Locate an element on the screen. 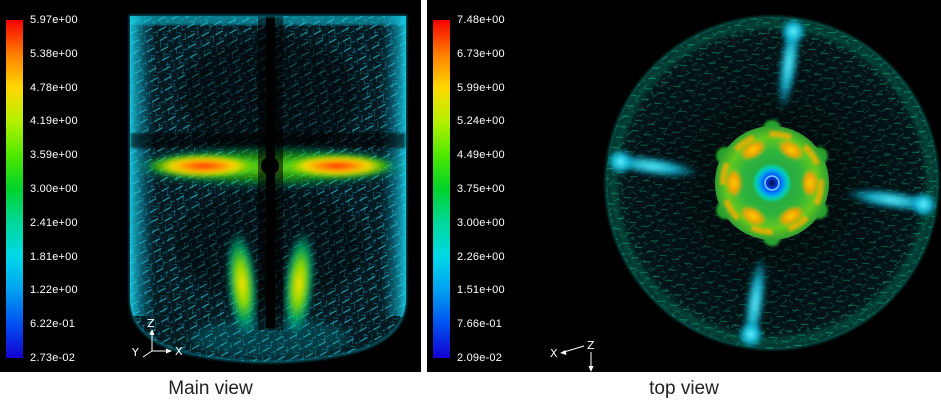 The width and height of the screenshot is (941, 406). caption-row: Main view top view is located at coordinates (470, 389).